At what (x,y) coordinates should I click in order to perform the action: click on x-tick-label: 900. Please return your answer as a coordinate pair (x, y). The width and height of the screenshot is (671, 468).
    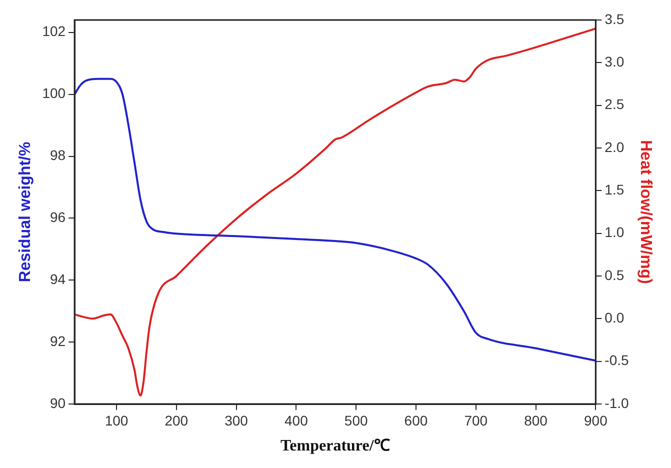
    Looking at the image, I should click on (596, 420).